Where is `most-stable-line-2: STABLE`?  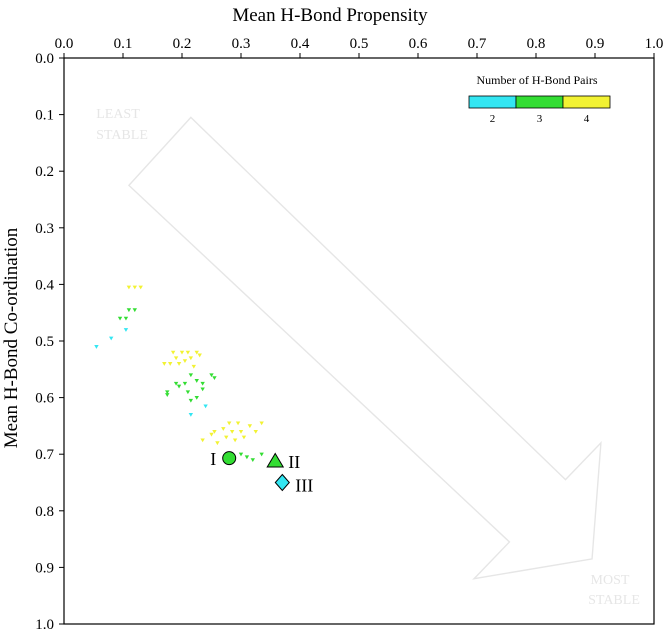
most-stable-line-2: STABLE is located at coordinates (614, 600).